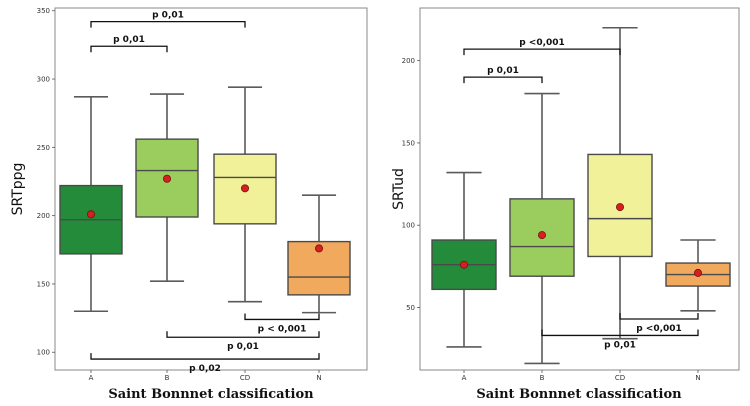  I want to click on y-tick-label: 300, so click(43, 80).